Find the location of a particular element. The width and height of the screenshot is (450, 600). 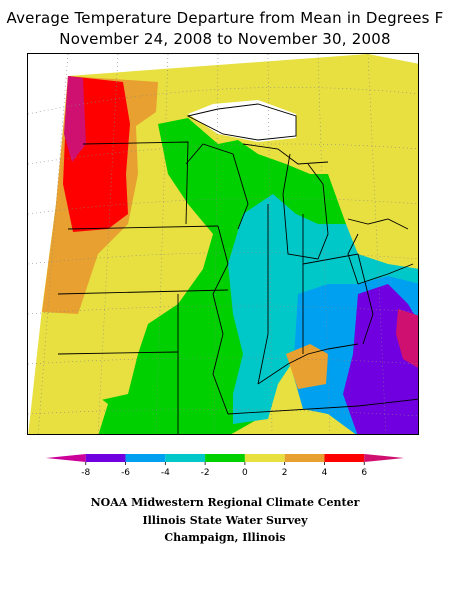

credit-location: Champaign, Illinois is located at coordinates (225, 537).